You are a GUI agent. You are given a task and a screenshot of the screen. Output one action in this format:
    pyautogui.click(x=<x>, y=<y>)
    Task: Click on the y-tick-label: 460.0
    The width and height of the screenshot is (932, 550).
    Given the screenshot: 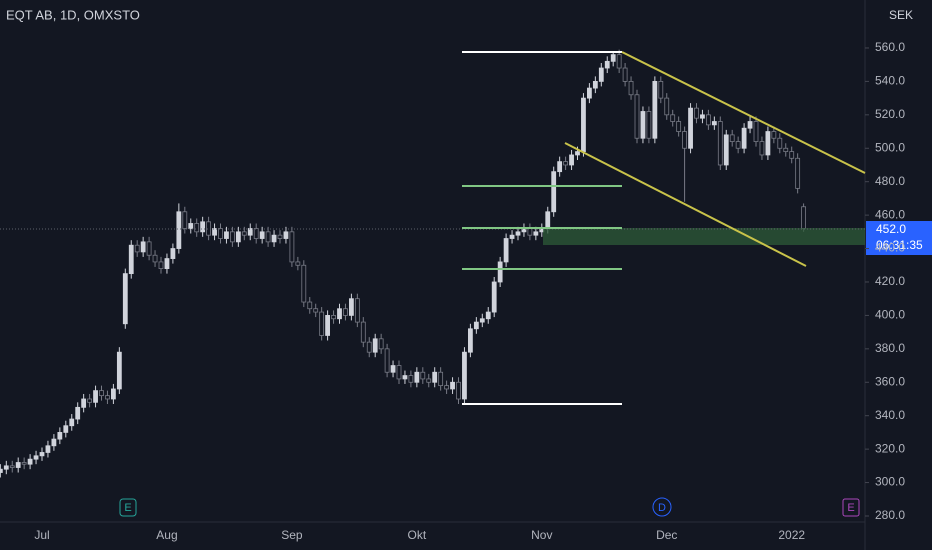 What is the action you would take?
    pyautogui.click(x=890, y=214)
    